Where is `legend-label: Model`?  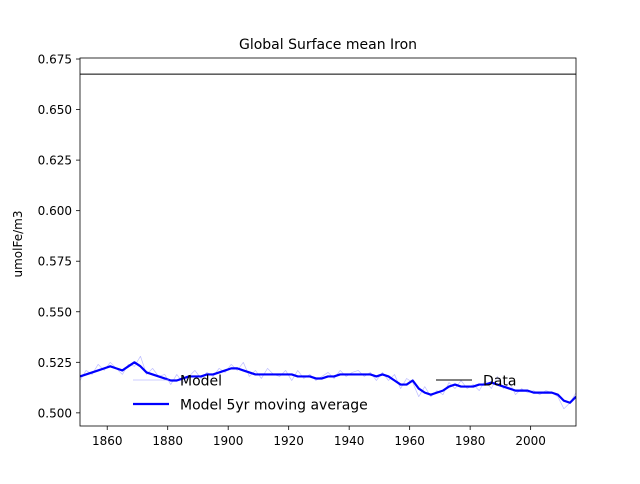 legend-label: Model is located at coordinates (201, 382).